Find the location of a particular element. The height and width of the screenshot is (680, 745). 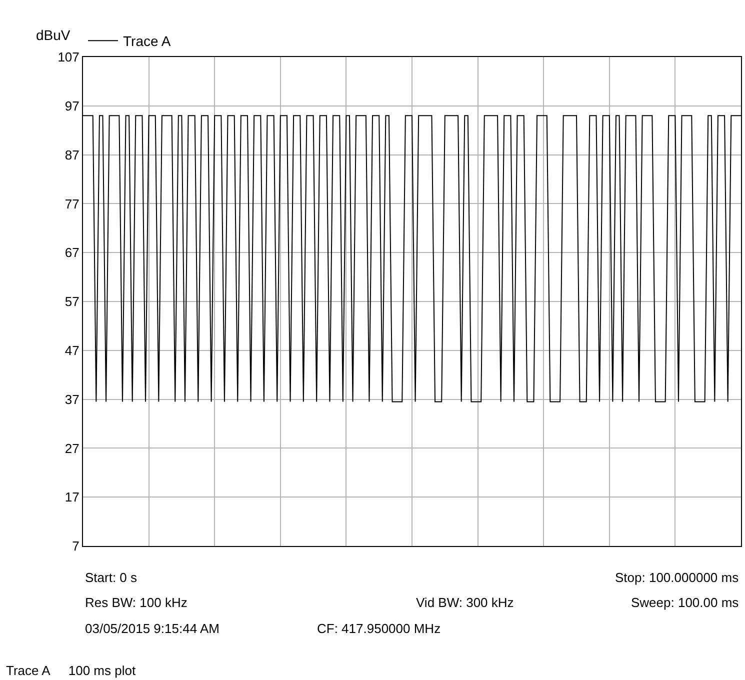

y-tick-label: 7 is located at coordinates (76, 546).